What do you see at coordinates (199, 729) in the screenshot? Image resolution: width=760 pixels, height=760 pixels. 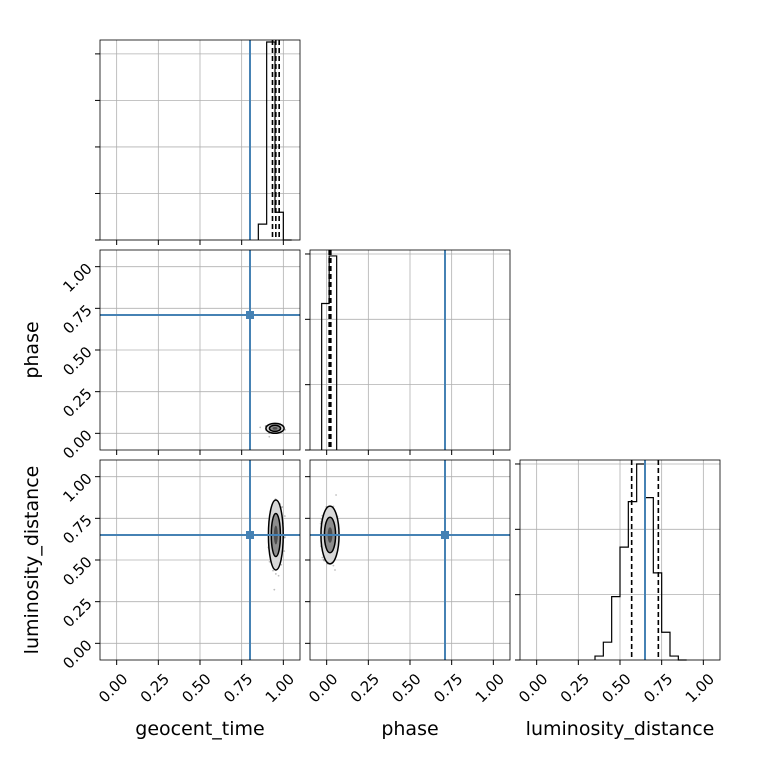 I see `x-axis-label-geocent_time: geocent_time` at bounding box center [199, 729].